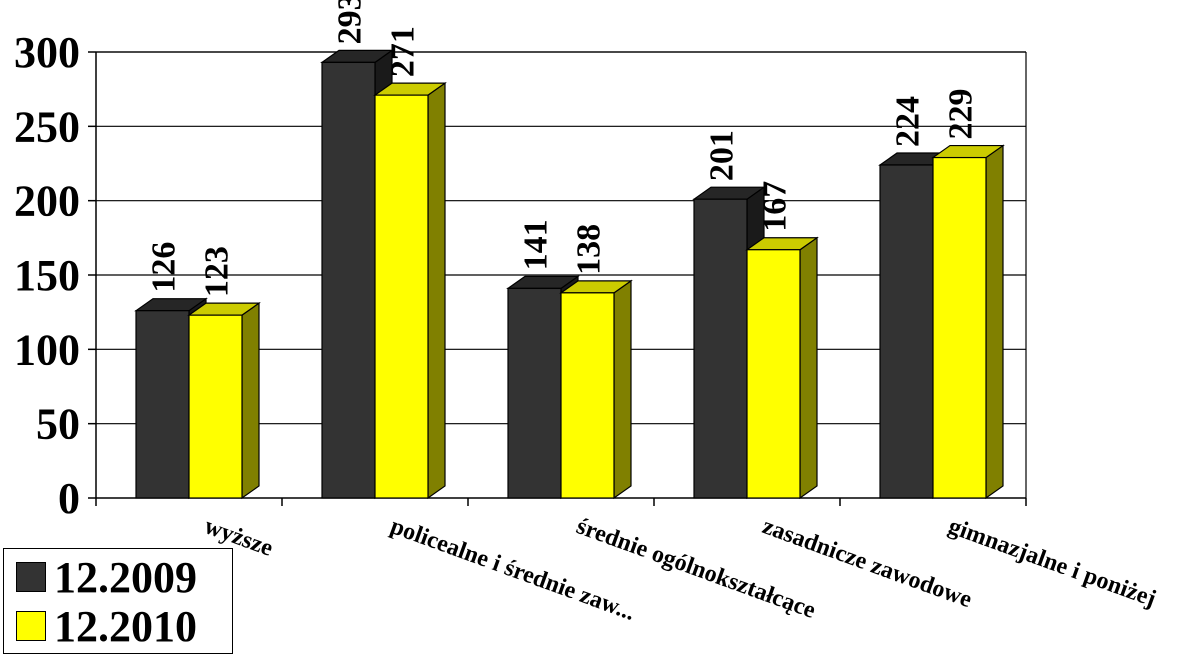 Image resolution: width=1197 pixels, height=659 pixels. Describe the element at coordinates (47, 126) in the screenshot. I see `y-tick-label: 250` at that location.